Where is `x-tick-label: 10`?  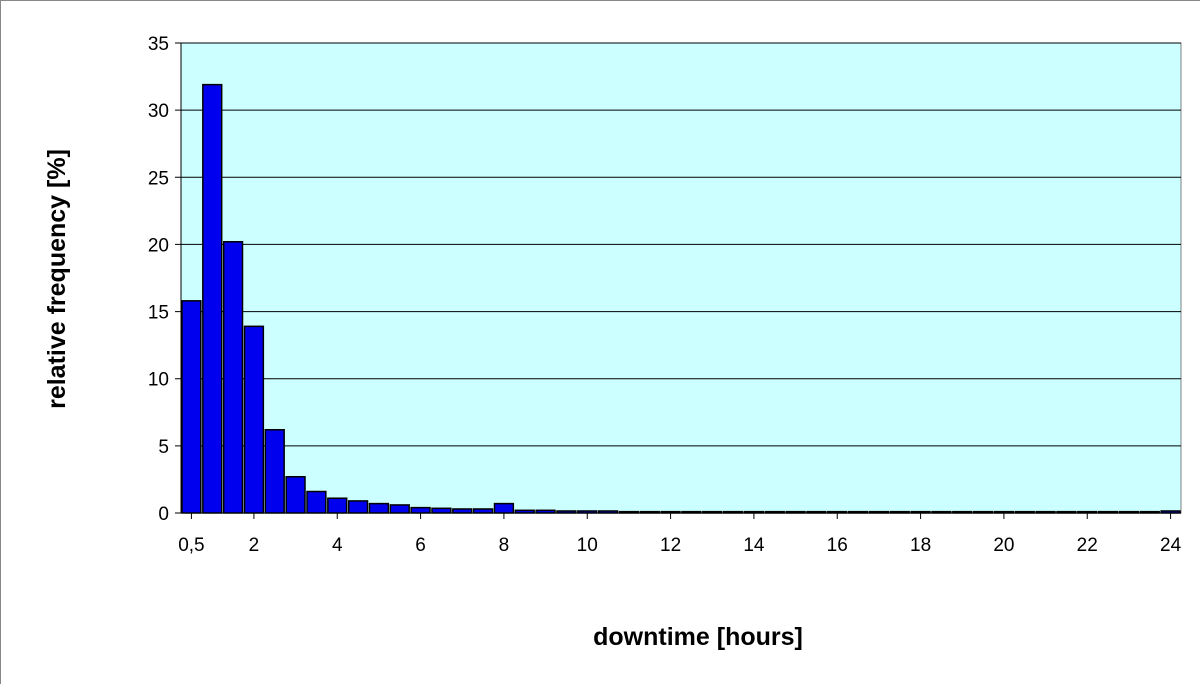 x-tick-label: 10 is located at coordinates (587, 545).